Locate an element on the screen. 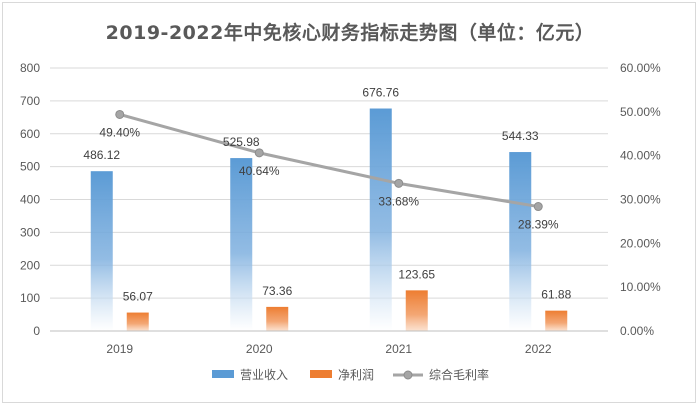 The width and height of the screenshot is (700, 407). y2-tick-label: 30.00% is located at coordinates (640, 200).